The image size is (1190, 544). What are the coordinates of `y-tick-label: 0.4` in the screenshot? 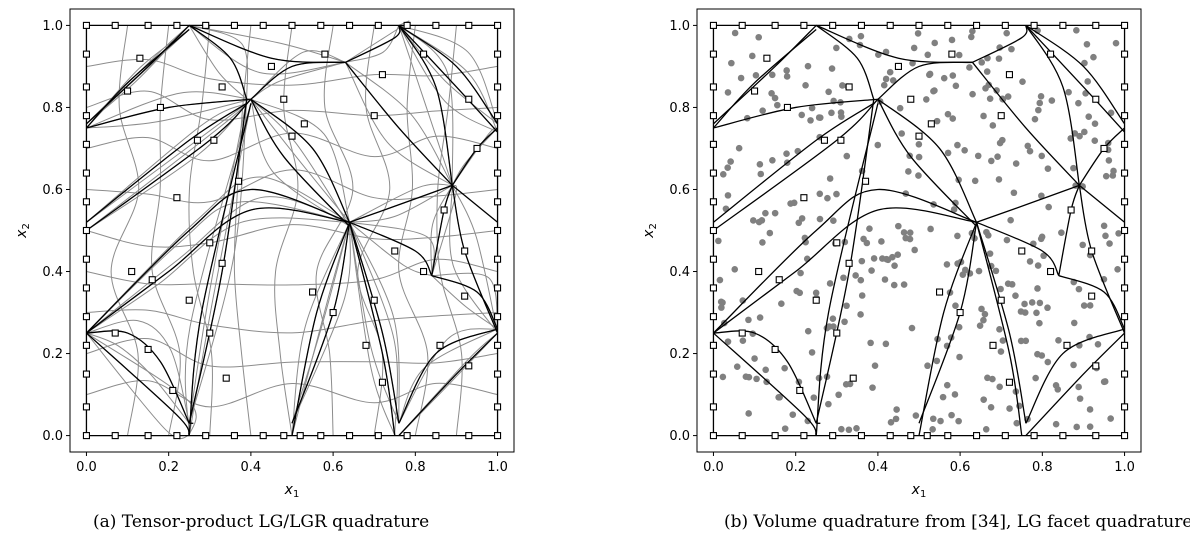 It's located at (52, 272).